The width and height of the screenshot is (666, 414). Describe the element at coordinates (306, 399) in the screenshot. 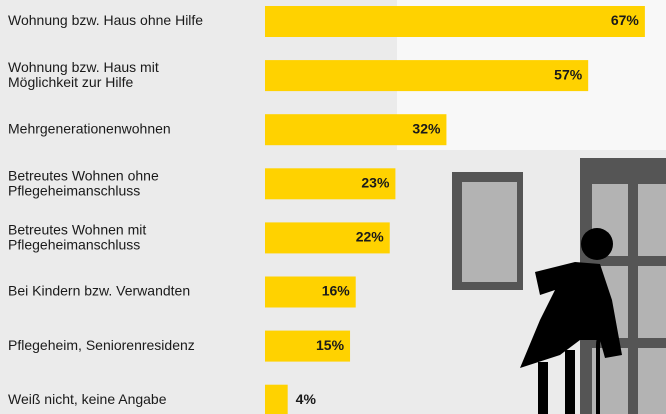

I see `value-label: 4%` at that location.